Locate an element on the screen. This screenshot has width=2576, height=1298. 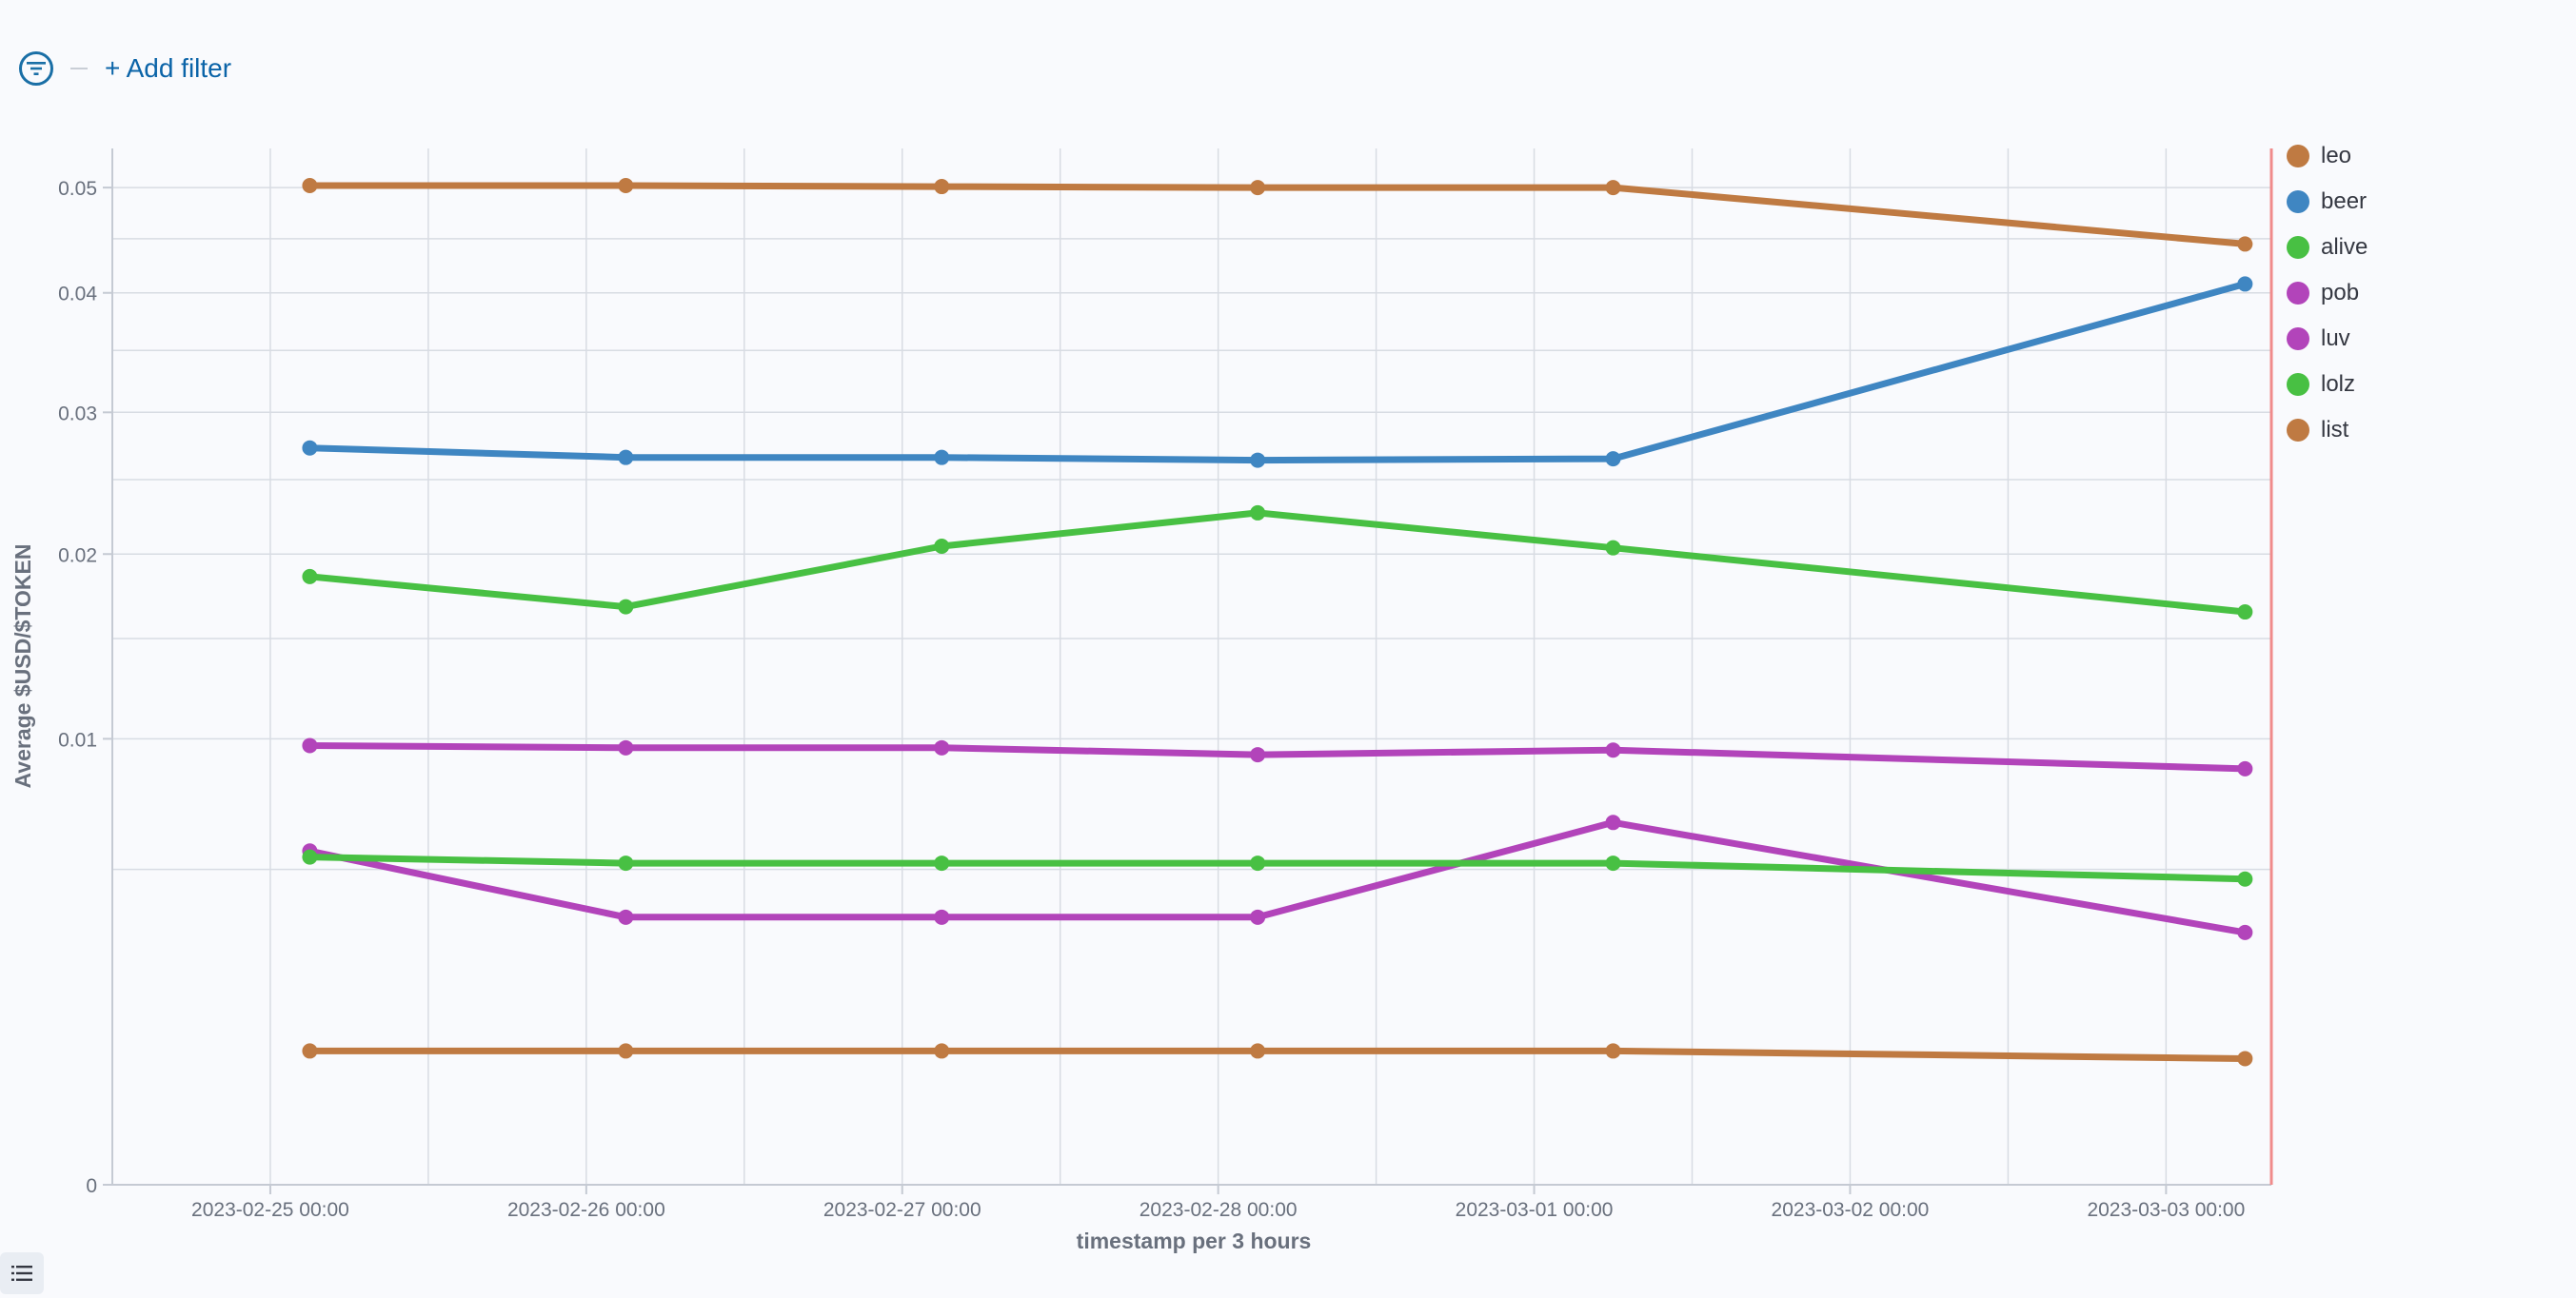
series-line-list is located at coordinates (1277, 1054).